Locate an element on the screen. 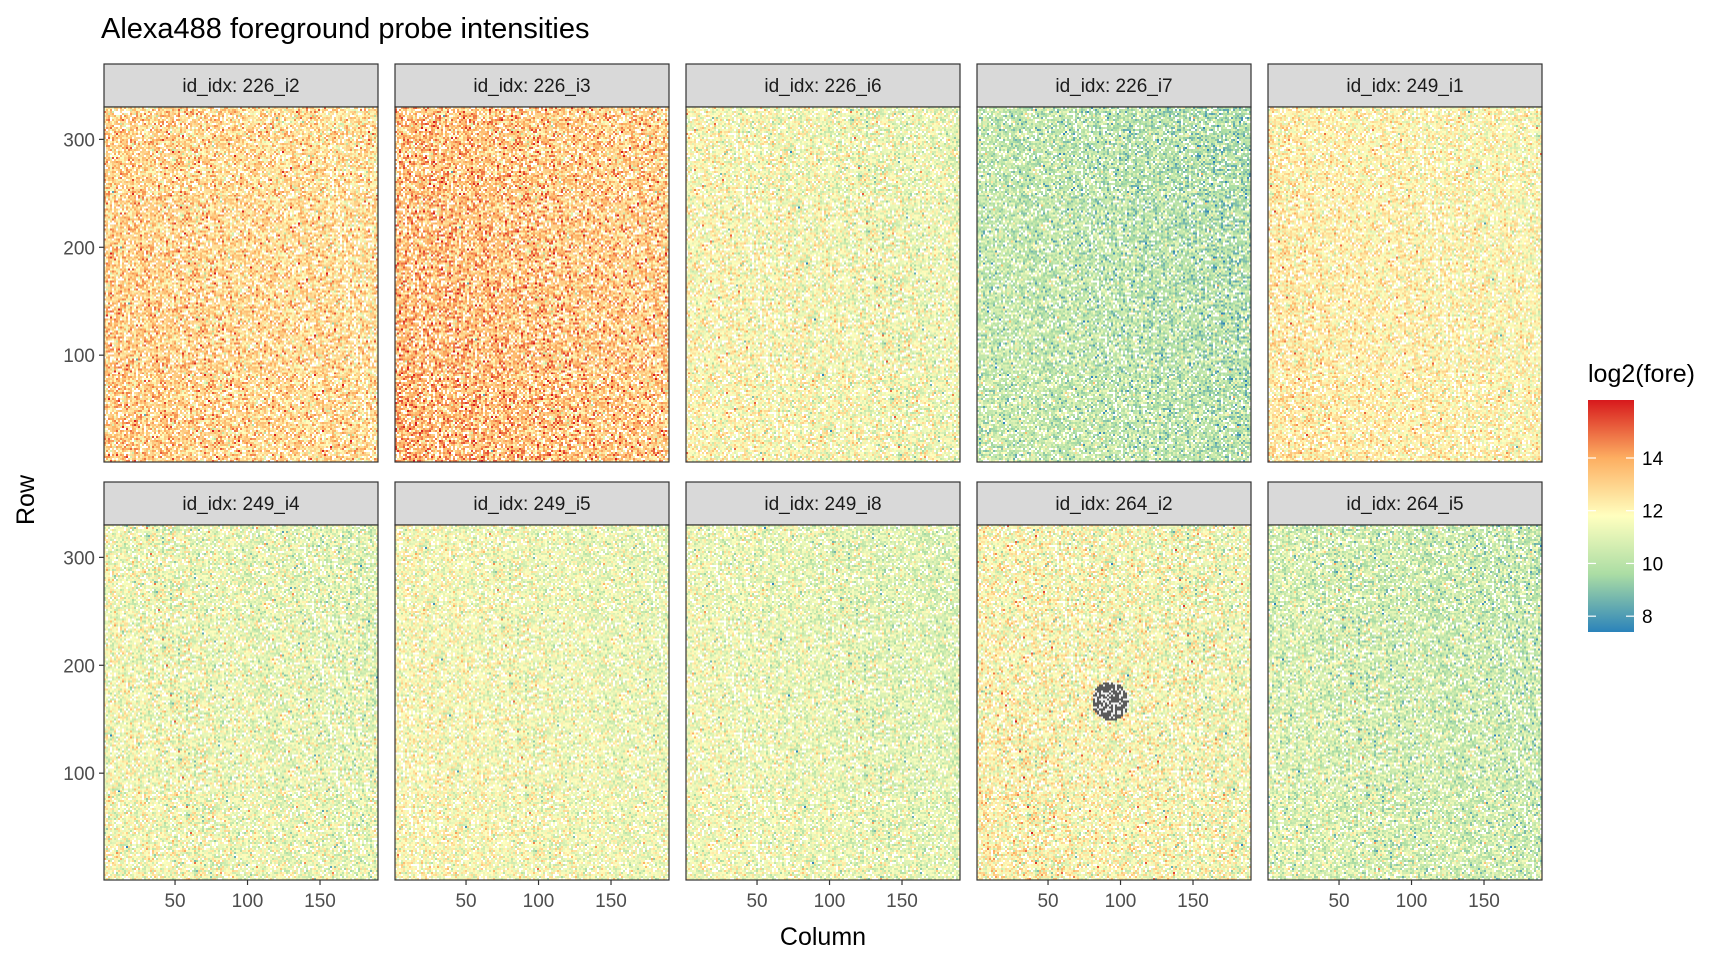 The width and height of the screenshot is (1728, 960). facet-strip-label: id_idx: 249_i5 is located at coordinates (531, 504).